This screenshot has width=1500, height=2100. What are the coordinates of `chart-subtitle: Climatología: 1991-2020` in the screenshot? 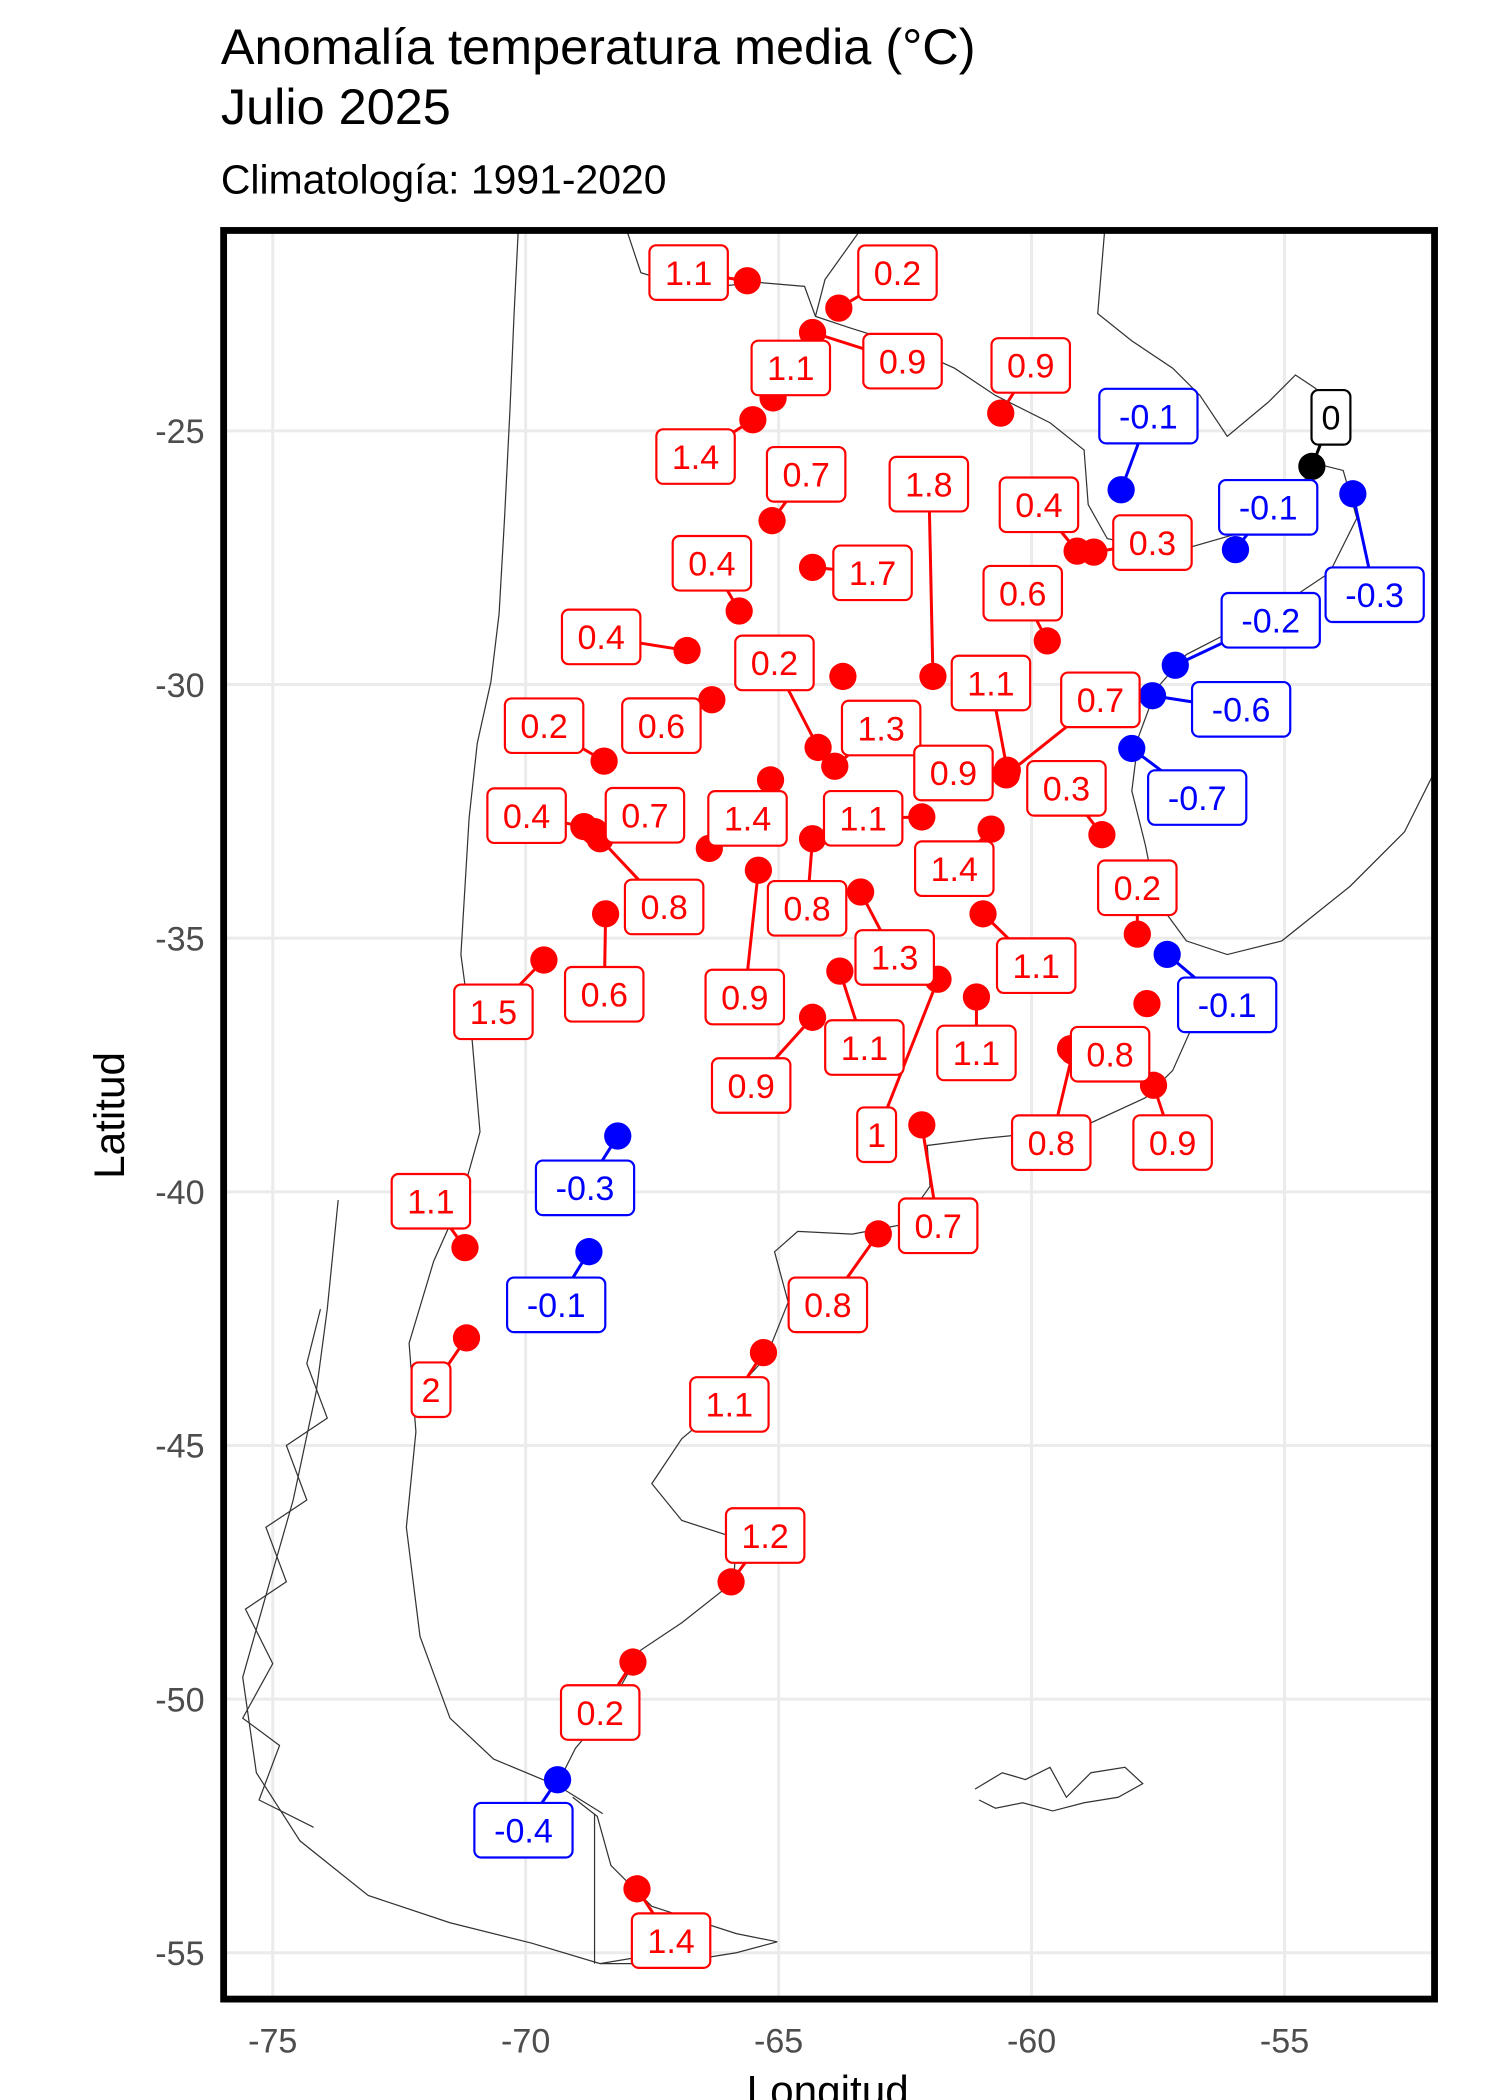 It's located at (444, 180).